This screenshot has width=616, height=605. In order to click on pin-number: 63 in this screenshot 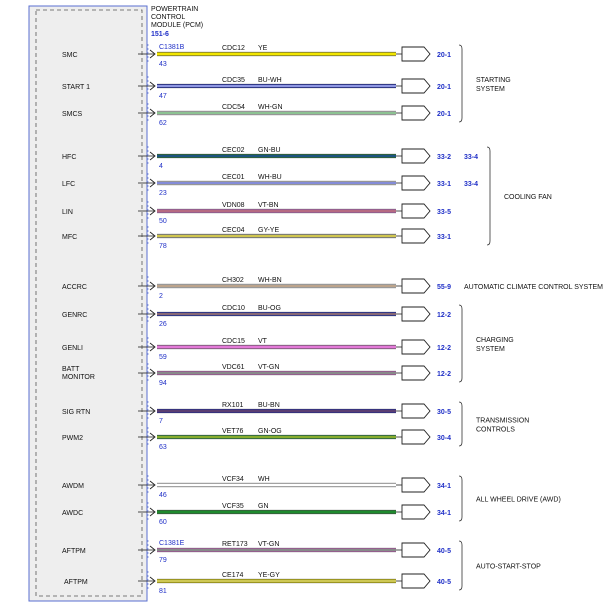, I will do `click(163, 447)`.